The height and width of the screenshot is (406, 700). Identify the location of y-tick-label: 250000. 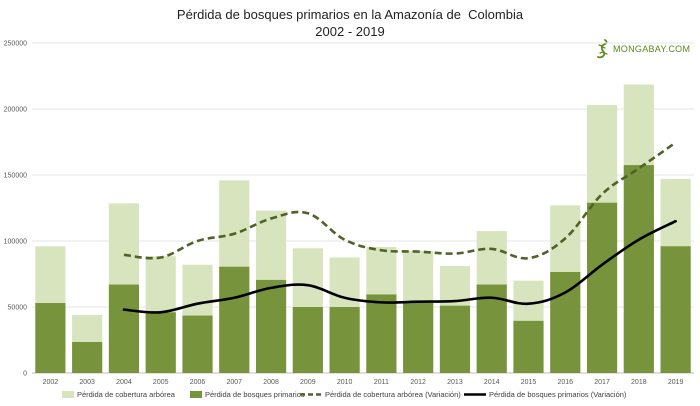
(15, 44).